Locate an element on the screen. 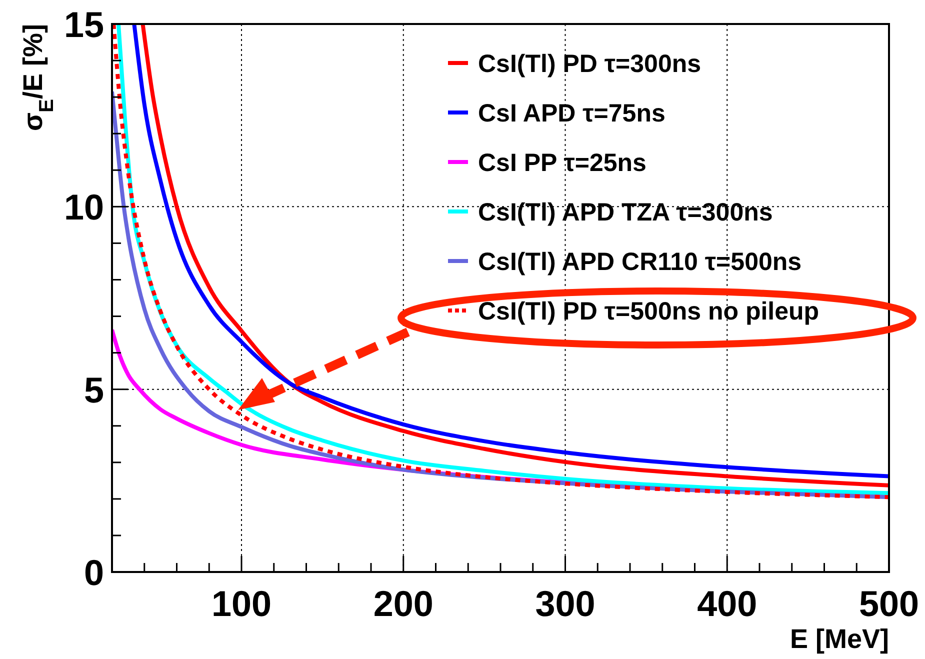 The image size is (925, 659). y-tick-label: 0 is located at coordinates (94, 572).